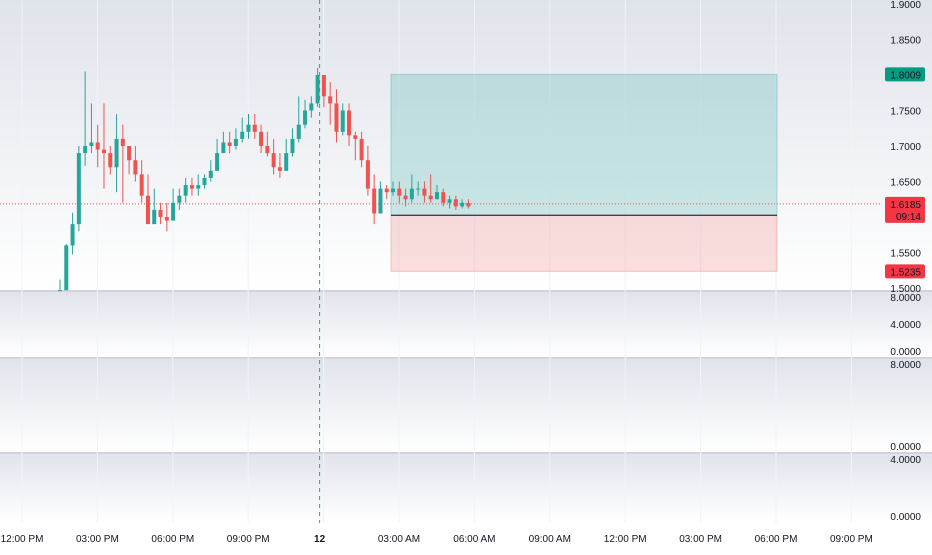  Describe the element at coordinates (905, 147) in the screenshot. I see `price-tick-label: 1.7000` at that location.